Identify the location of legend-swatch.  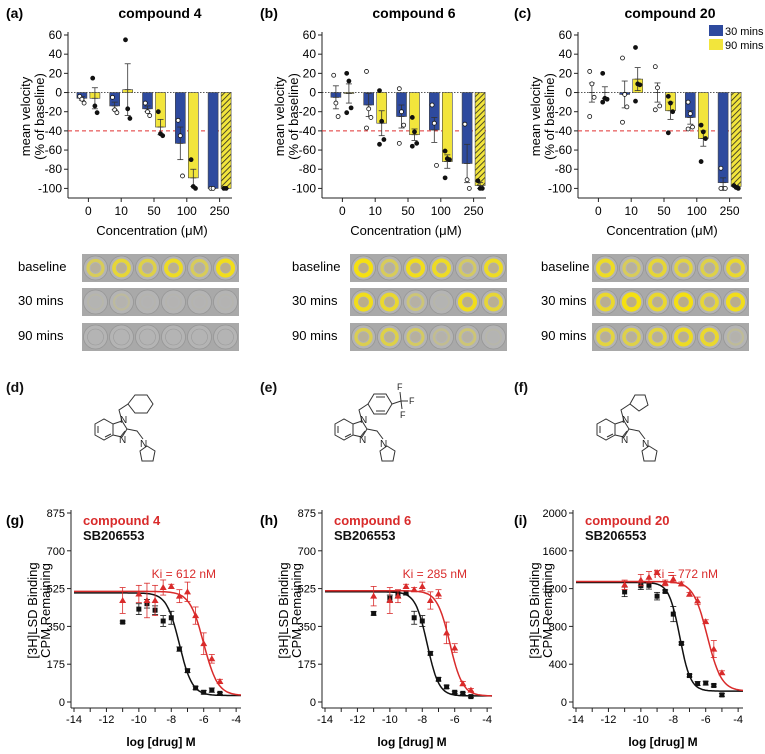
(716, 44).